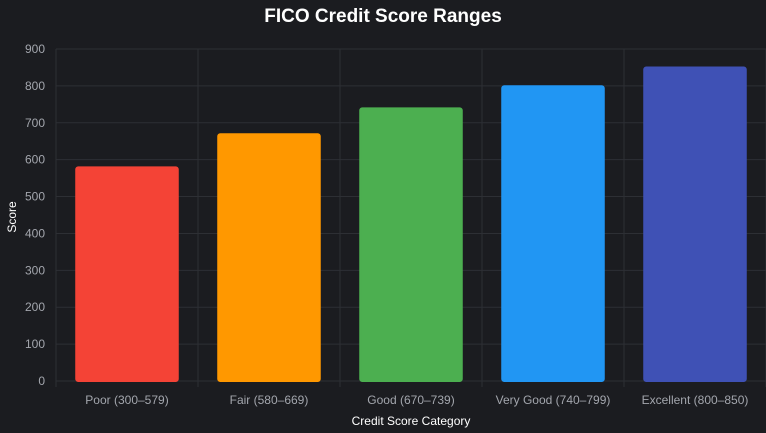 Image resolution: width=766 pixels, height=433 pixels. Describe the element at coordinates (126, 400) in the screenshot. I see `x-tick-label: Poor (300–579)` at that location.